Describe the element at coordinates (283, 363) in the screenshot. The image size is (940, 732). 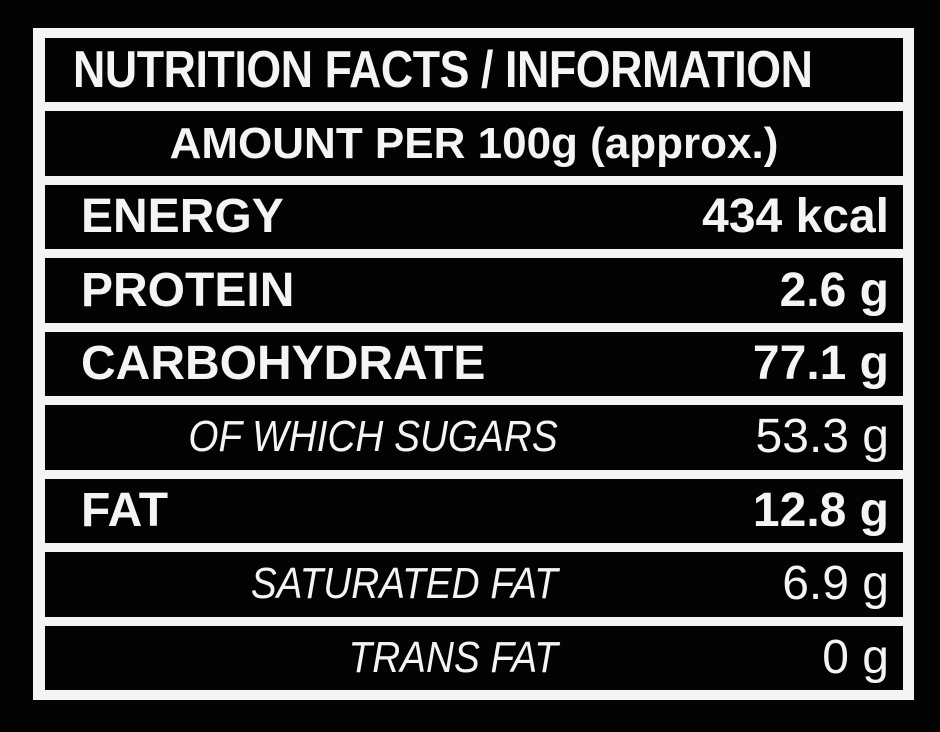
I see `nutrient-label: CARBOHYDRATE` at that location.